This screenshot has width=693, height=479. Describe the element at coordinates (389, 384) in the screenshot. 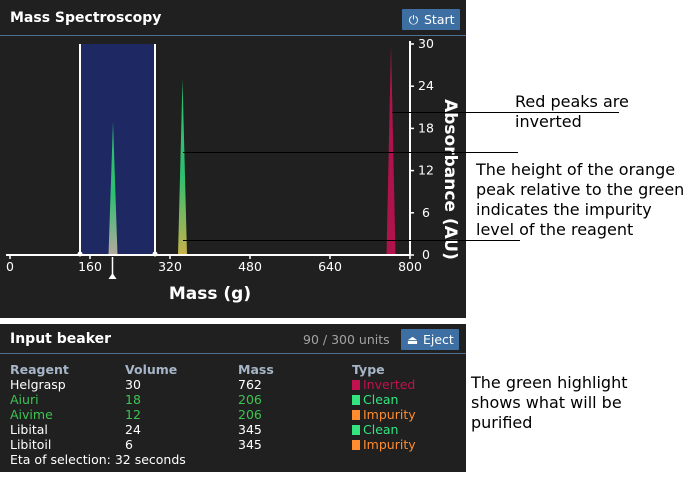

I see `reagent-type-label: Inverted` at that location.